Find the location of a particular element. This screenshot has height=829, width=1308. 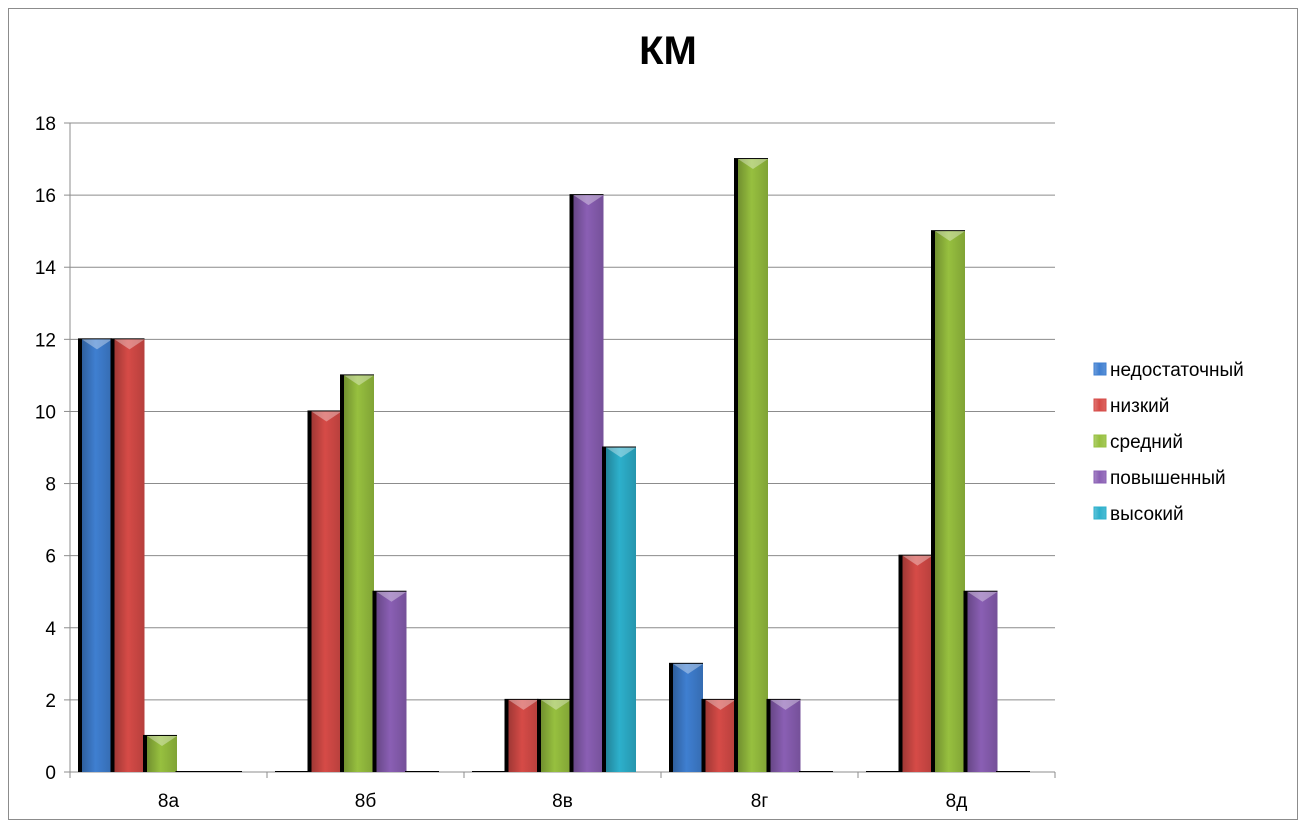

legend-label: высокий is located at coordinates (1147, 514).